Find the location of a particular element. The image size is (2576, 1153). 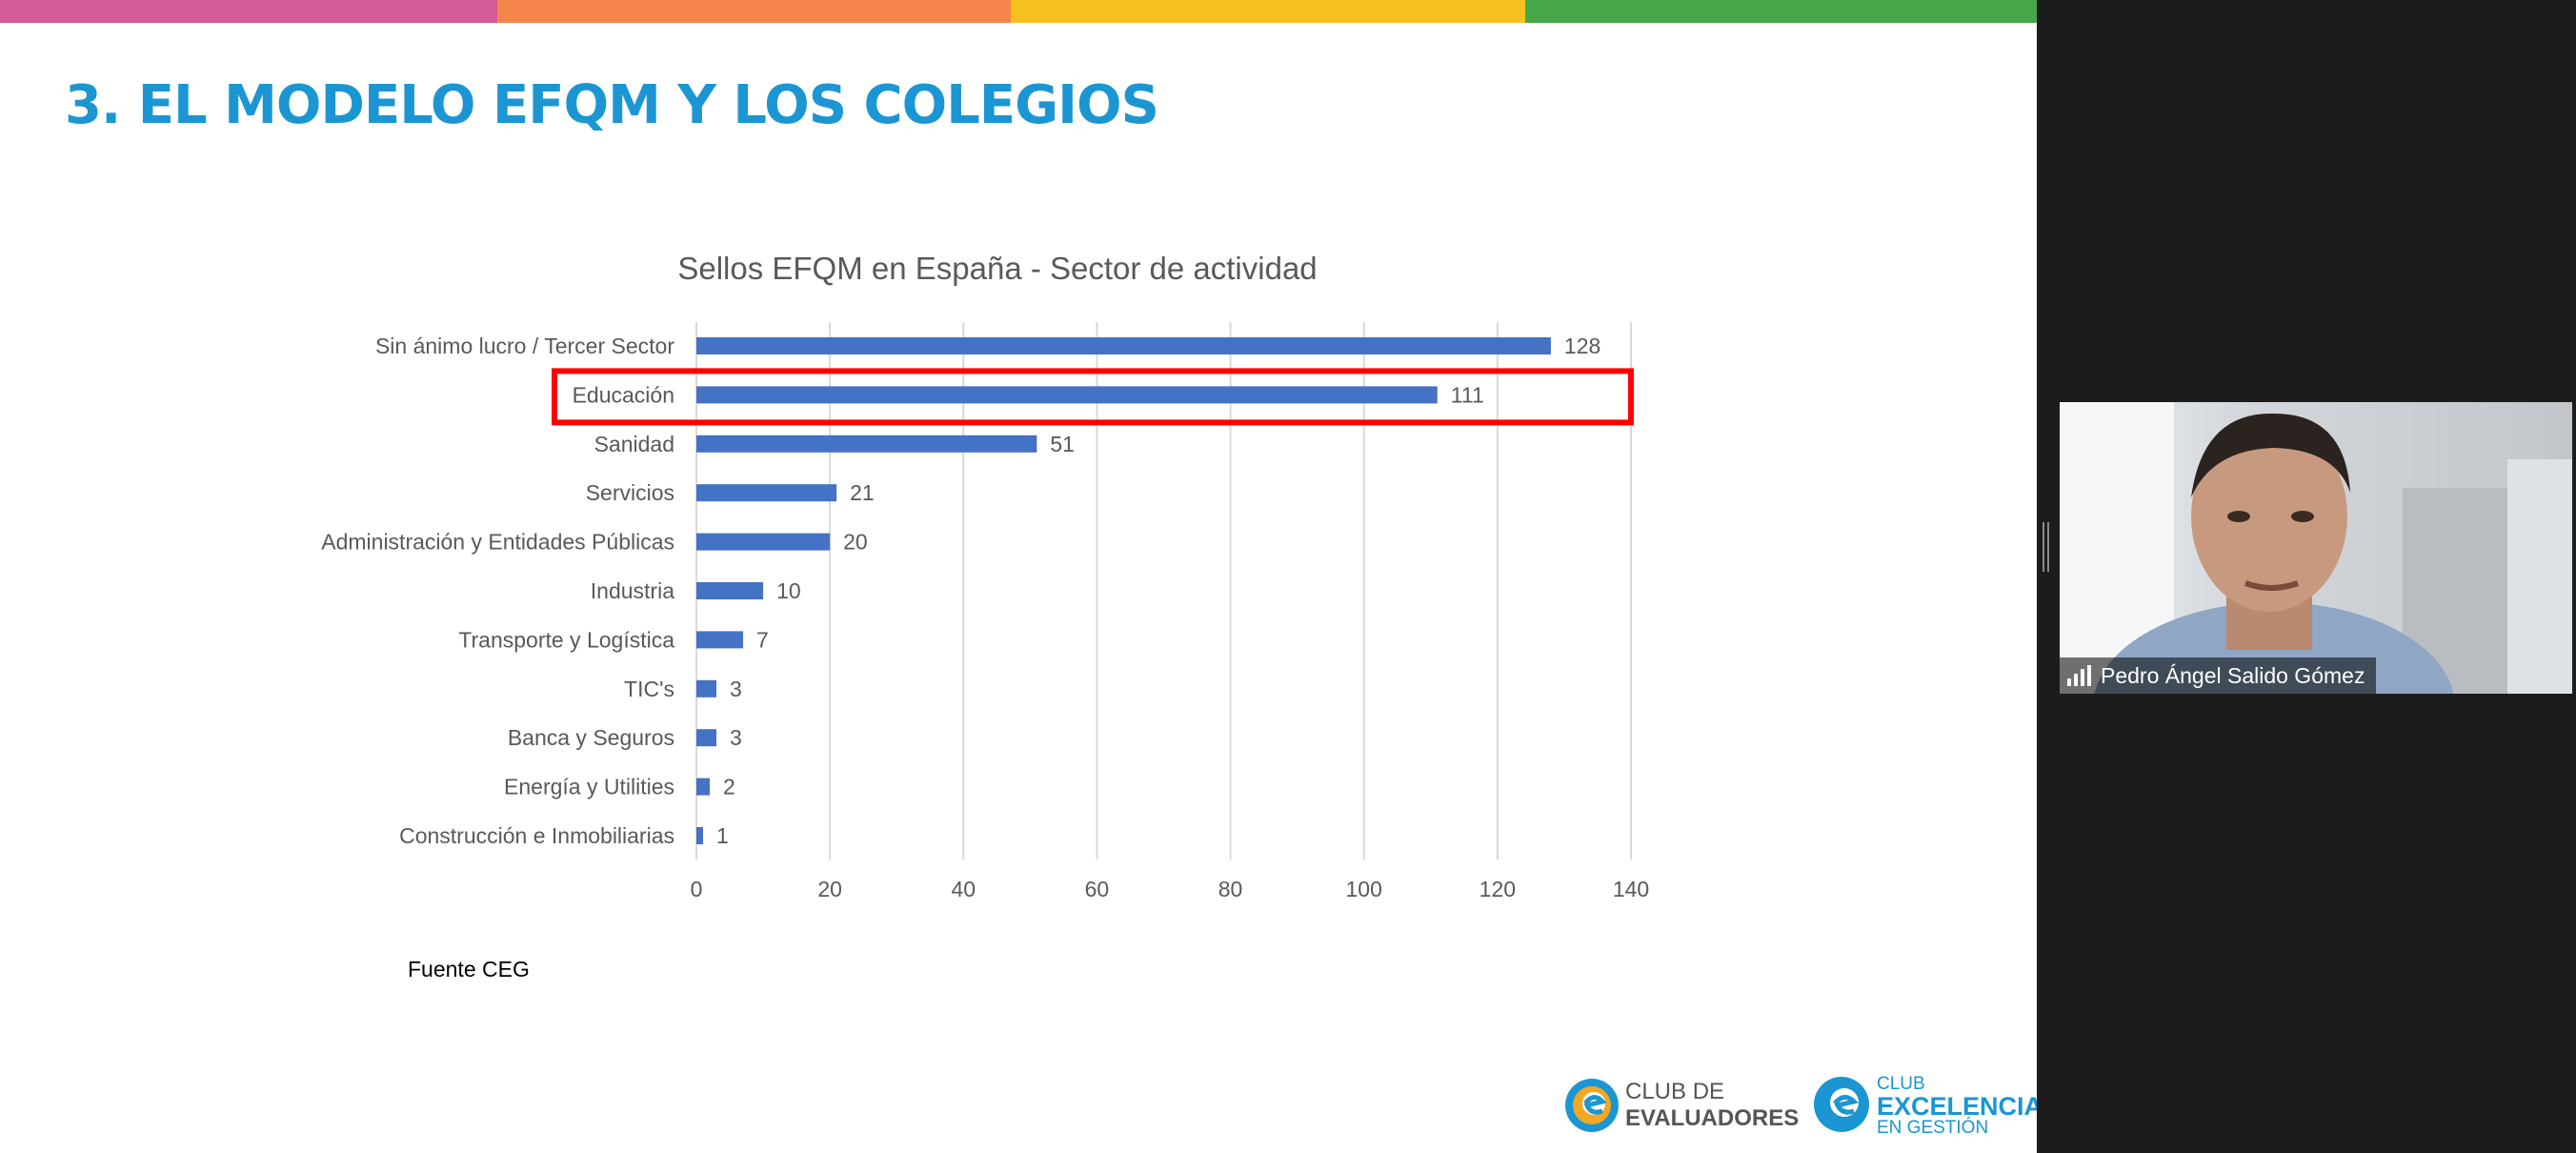

category-label: TIC's is located at coordinates (649, 689).